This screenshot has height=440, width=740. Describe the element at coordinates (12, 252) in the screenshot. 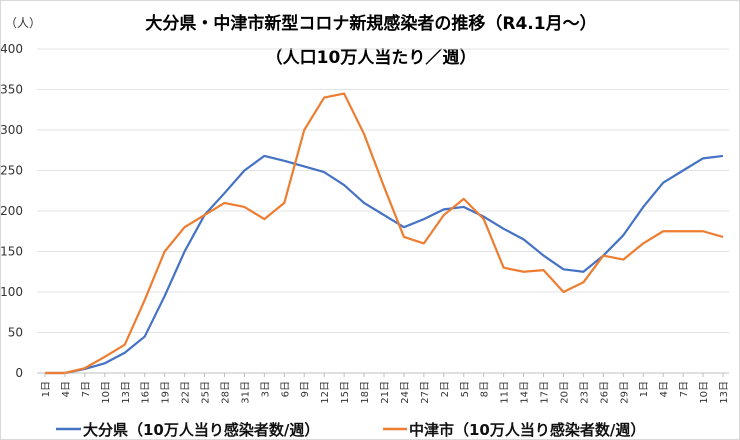

I see `y-tick-label: 150` at that location.